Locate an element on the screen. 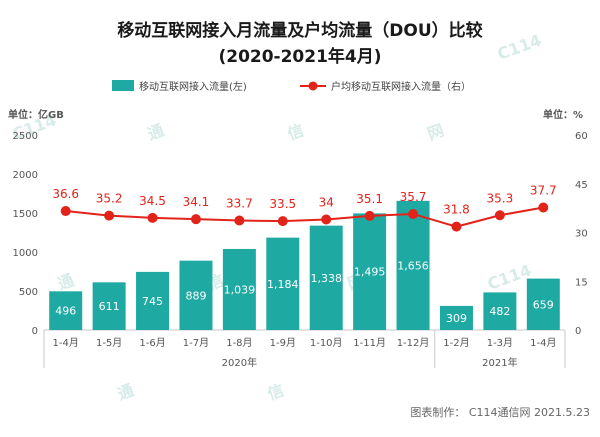  x-axis-tick-label: 1-6月 is located at coordinates (152, 343).